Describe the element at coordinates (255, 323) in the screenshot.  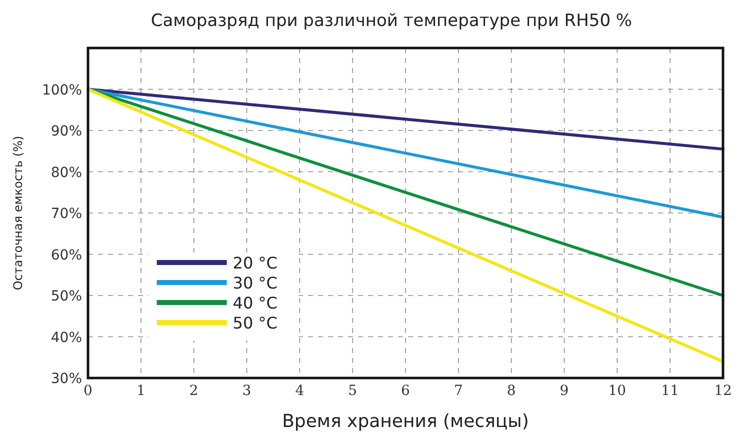
I see `legend-label: 50 °C` at that location.